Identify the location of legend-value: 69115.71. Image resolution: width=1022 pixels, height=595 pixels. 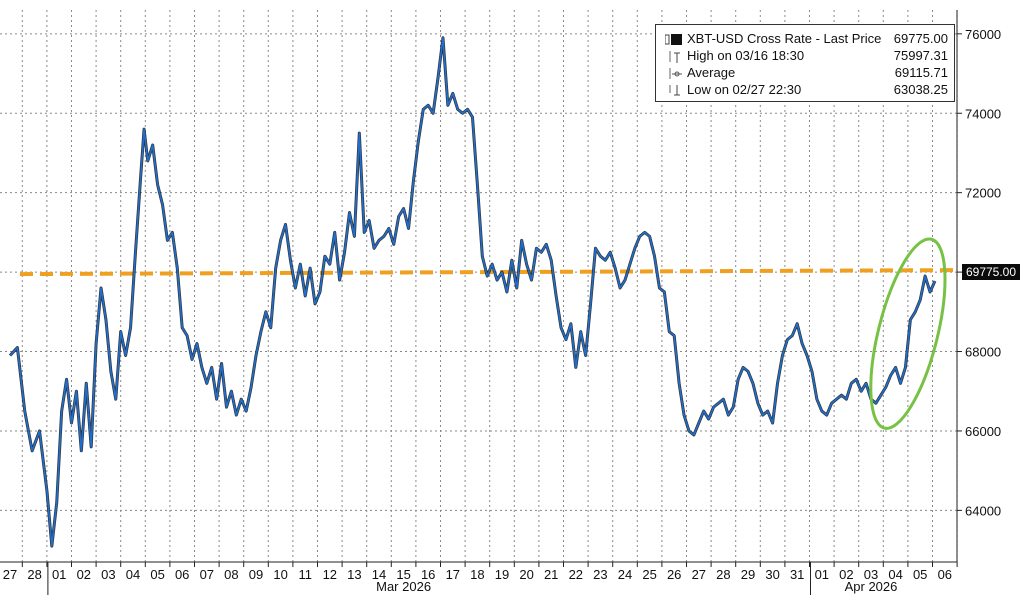
(921, 72).